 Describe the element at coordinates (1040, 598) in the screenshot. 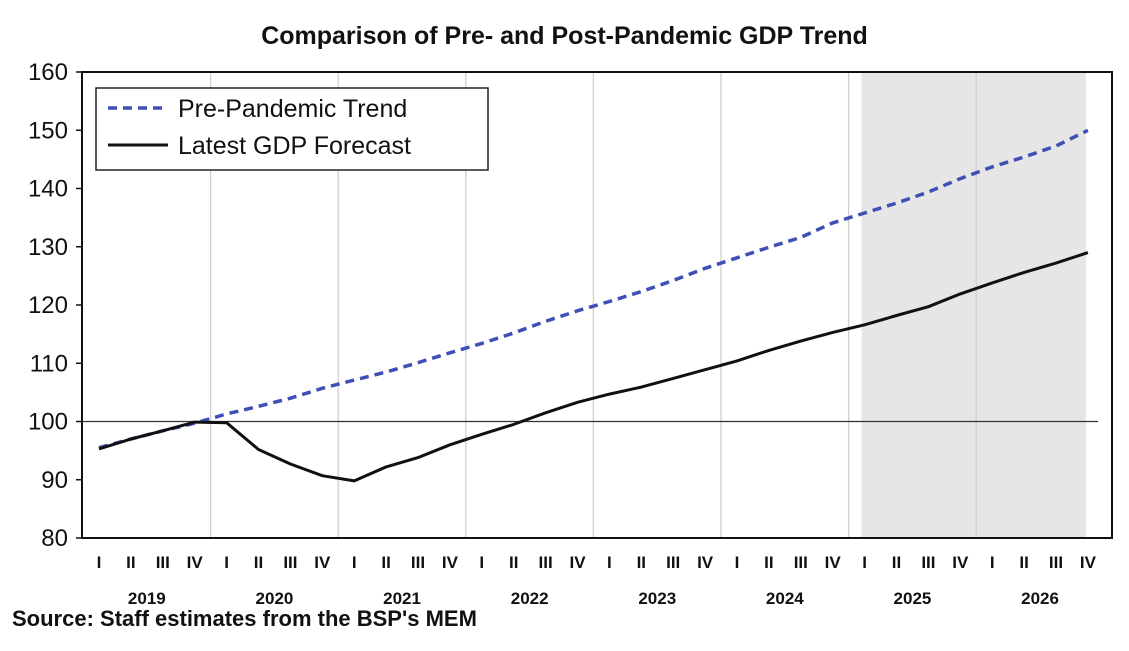

I see `x-year-label: 2026` at that location.